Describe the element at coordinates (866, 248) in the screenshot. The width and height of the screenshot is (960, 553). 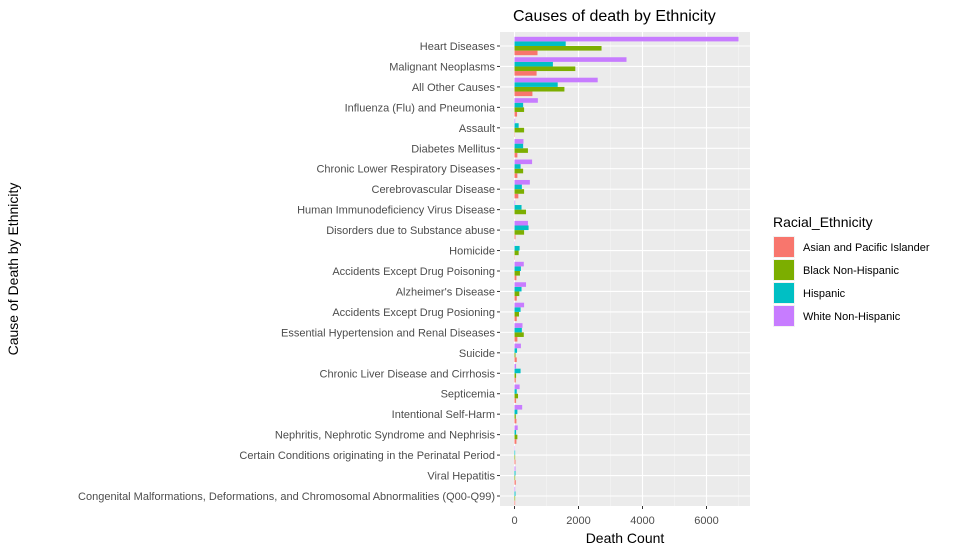
I see `legend-label: Asian and Pacific Islander` at that location.